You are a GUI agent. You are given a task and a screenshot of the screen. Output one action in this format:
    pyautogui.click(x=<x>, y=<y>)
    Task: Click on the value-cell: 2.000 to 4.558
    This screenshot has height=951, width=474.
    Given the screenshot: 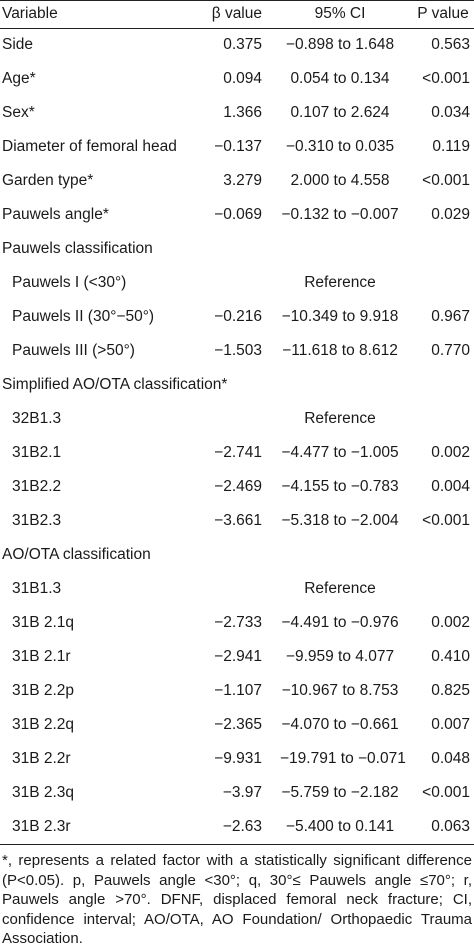 What is the action you would take?
    pyautogui.click(x=340, y=180)
    